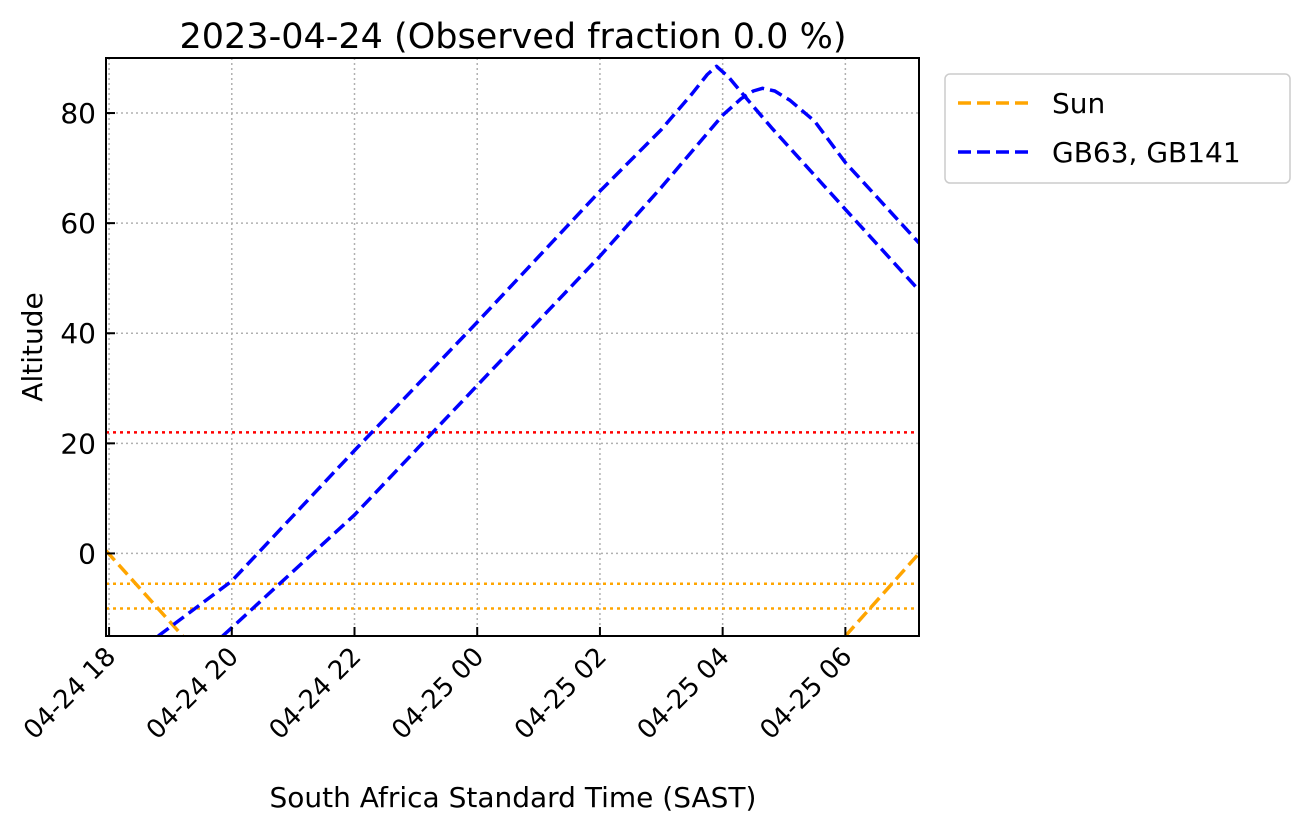 The height and width of the screenshot is (829, 1304). What do you see at coordinates (1146, 152) in the screenshot?
I see `legend-label-targets: GB63, GB141` at bounding box center [1146, 152].